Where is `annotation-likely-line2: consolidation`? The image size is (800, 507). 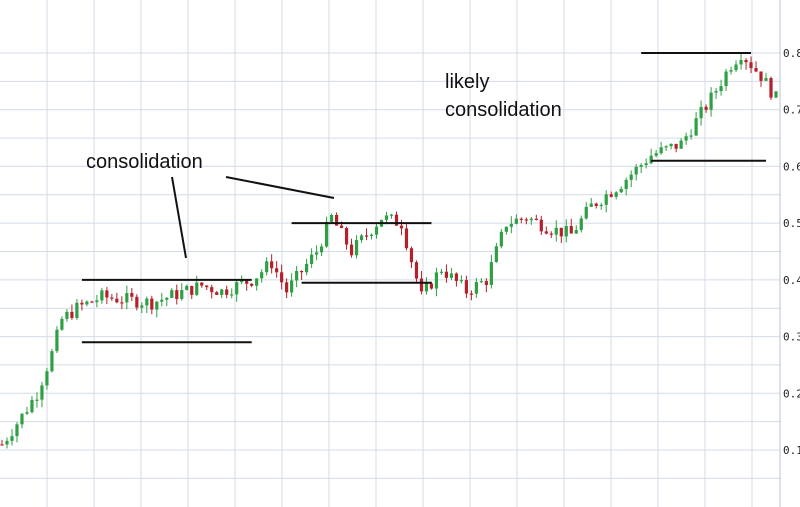
annotation-likely-line2: consolidation is located at coordinates (503, 110).